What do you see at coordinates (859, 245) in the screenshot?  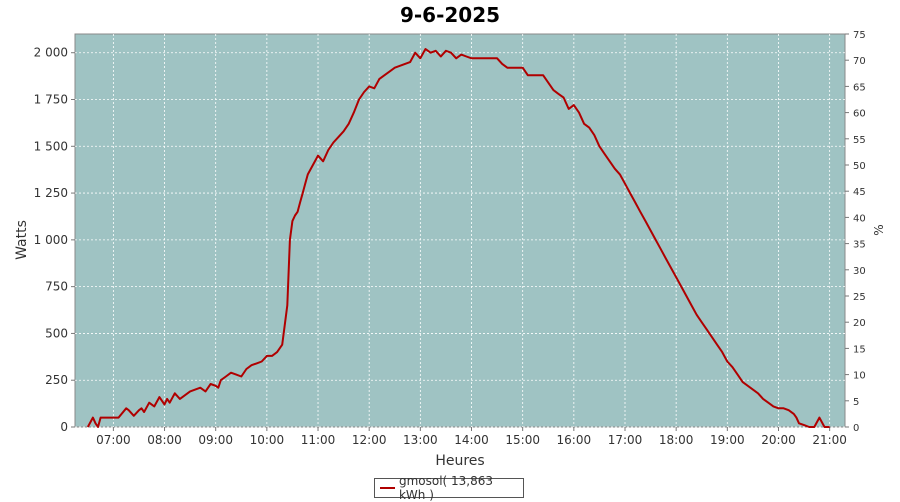 I see `y2-tick-label: 35` at bounding box center [859, 245].